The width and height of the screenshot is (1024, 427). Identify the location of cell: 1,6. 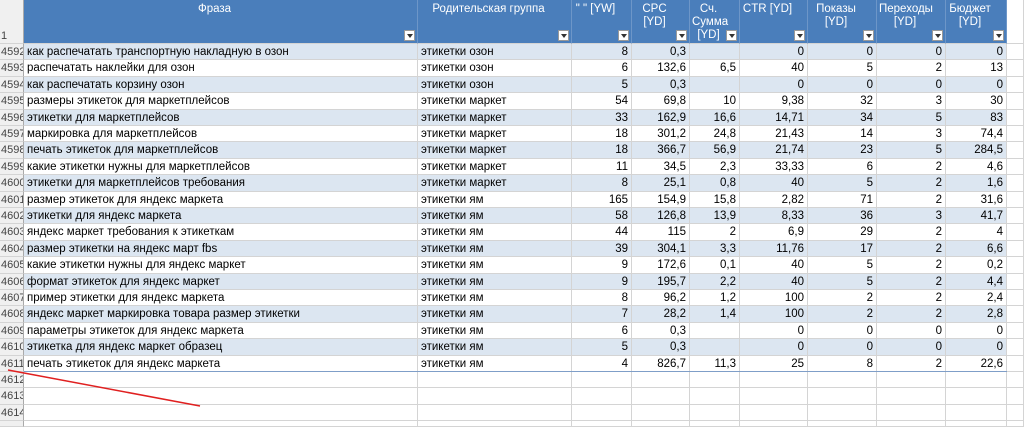
(976, 183).